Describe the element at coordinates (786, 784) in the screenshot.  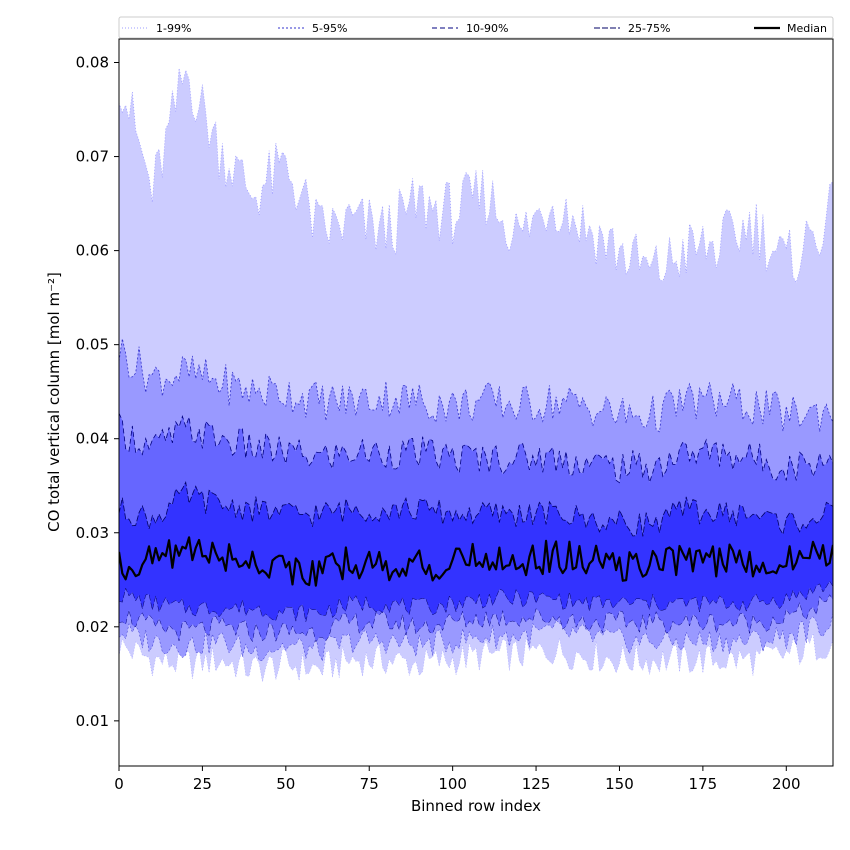
I see `x-tick-label: 200` at that location.